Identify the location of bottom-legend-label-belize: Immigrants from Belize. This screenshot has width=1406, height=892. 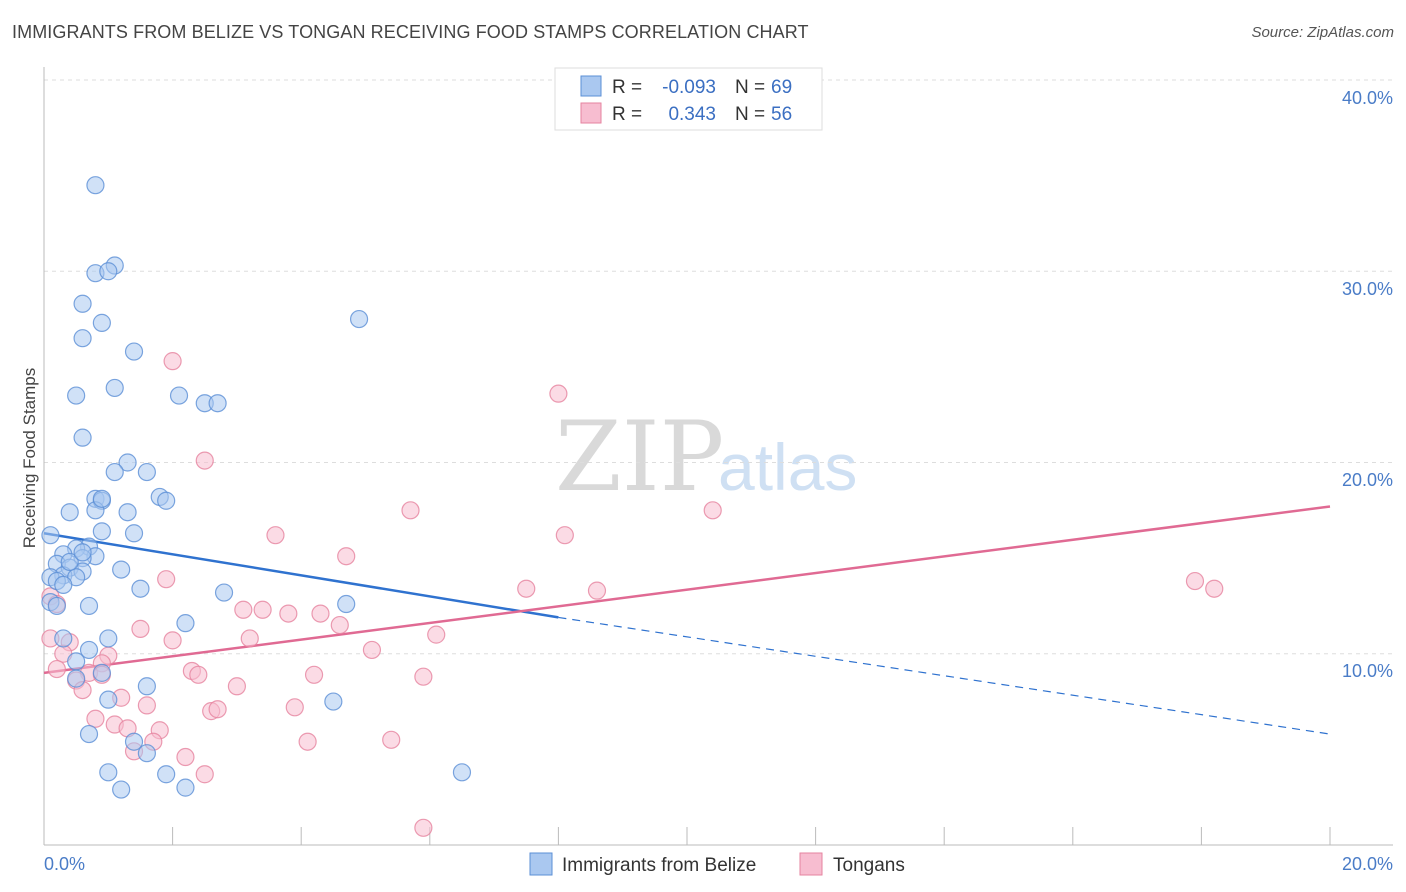
(659, 865).